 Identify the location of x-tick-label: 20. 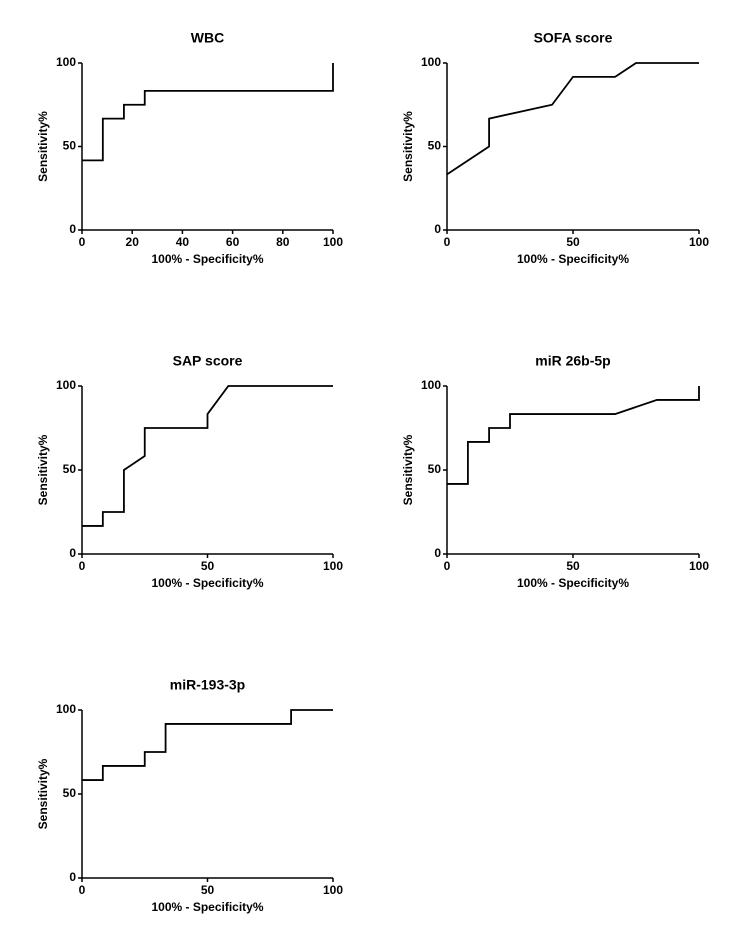
(133, 242).